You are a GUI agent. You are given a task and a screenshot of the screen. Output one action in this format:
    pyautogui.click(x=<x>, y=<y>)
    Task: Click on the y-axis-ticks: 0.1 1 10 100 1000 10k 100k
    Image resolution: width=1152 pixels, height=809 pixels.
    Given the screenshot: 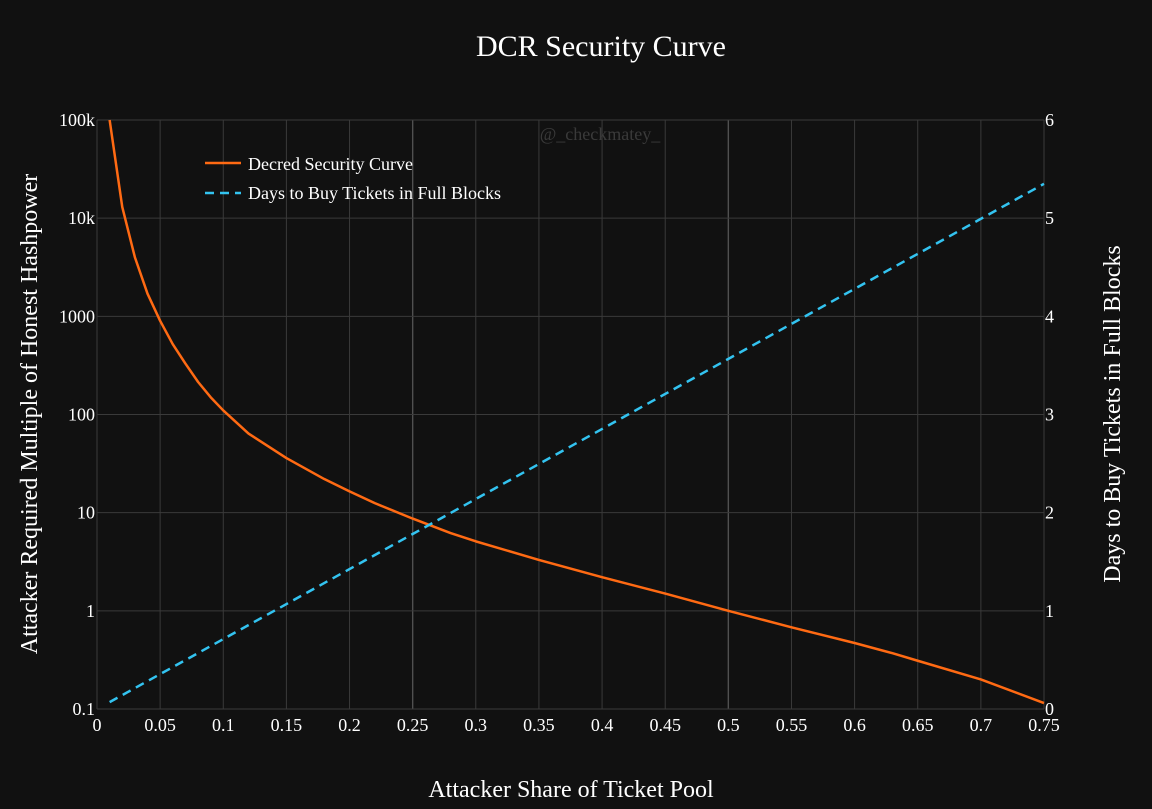 What is the action you would take?
    pyautogui.click(x=77, y=414)
    